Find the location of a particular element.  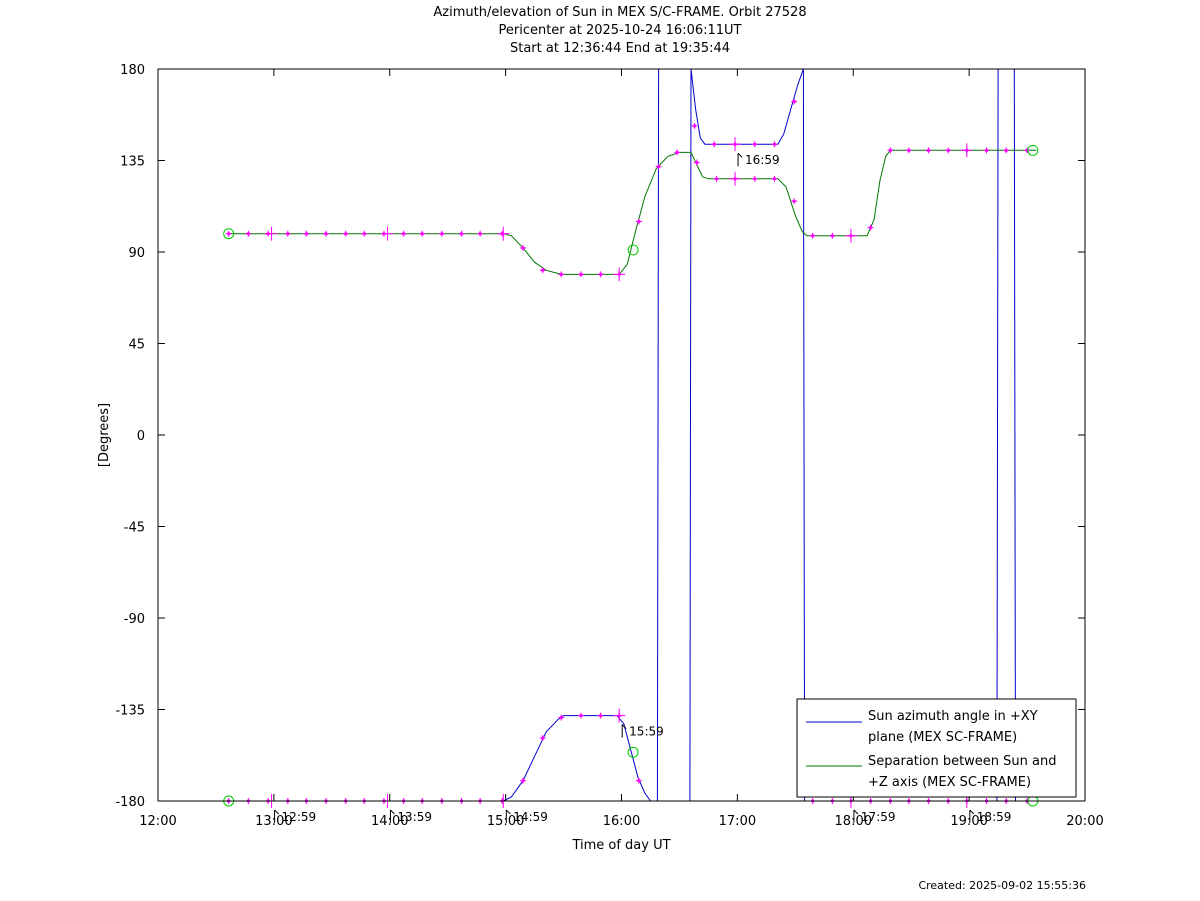

legend-label-separation-line2: +Z axis (MEX SC-FRAME) is located at coordinates (949, 782).